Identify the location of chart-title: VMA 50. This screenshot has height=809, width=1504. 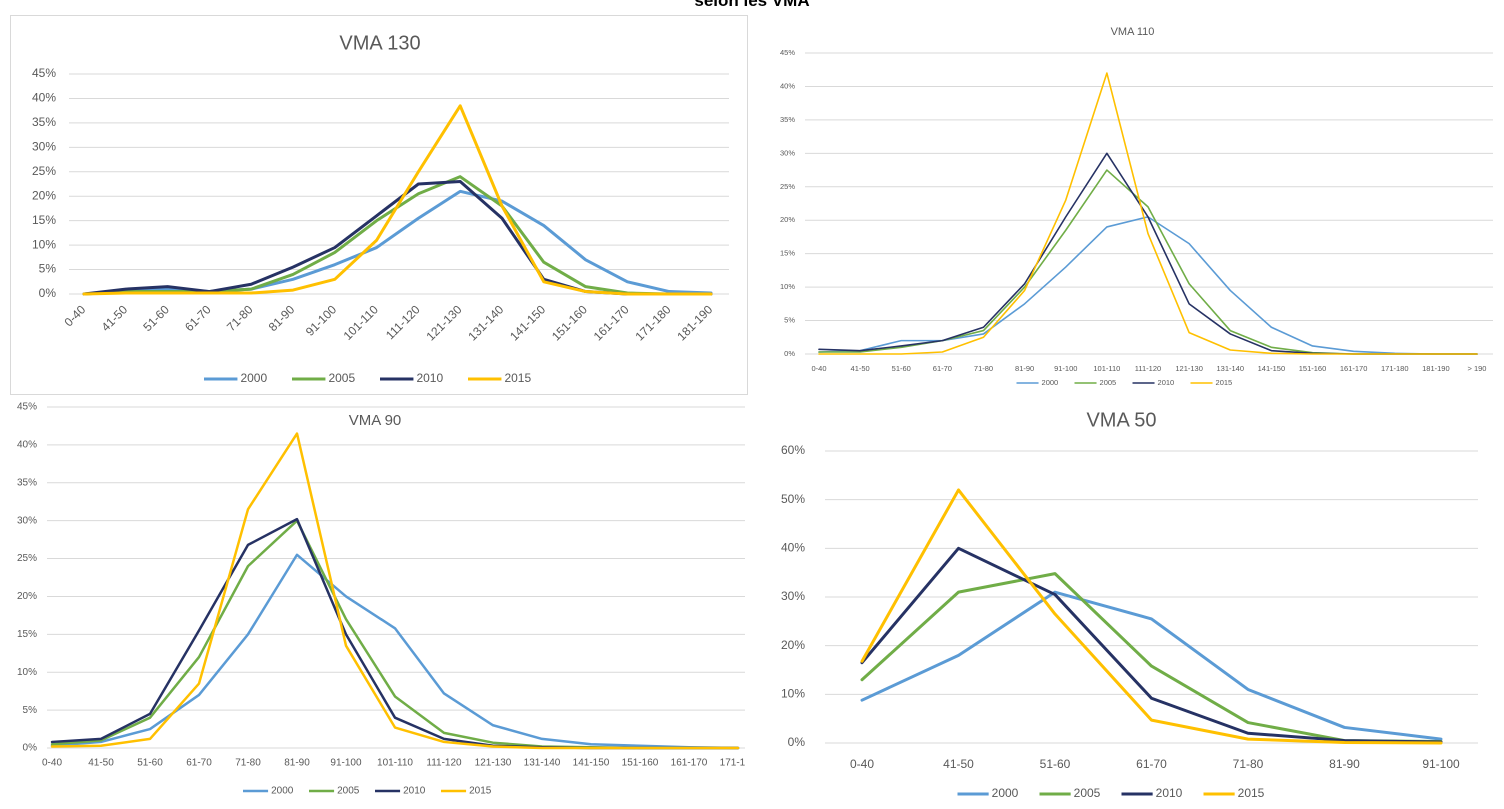
(1121, 420).